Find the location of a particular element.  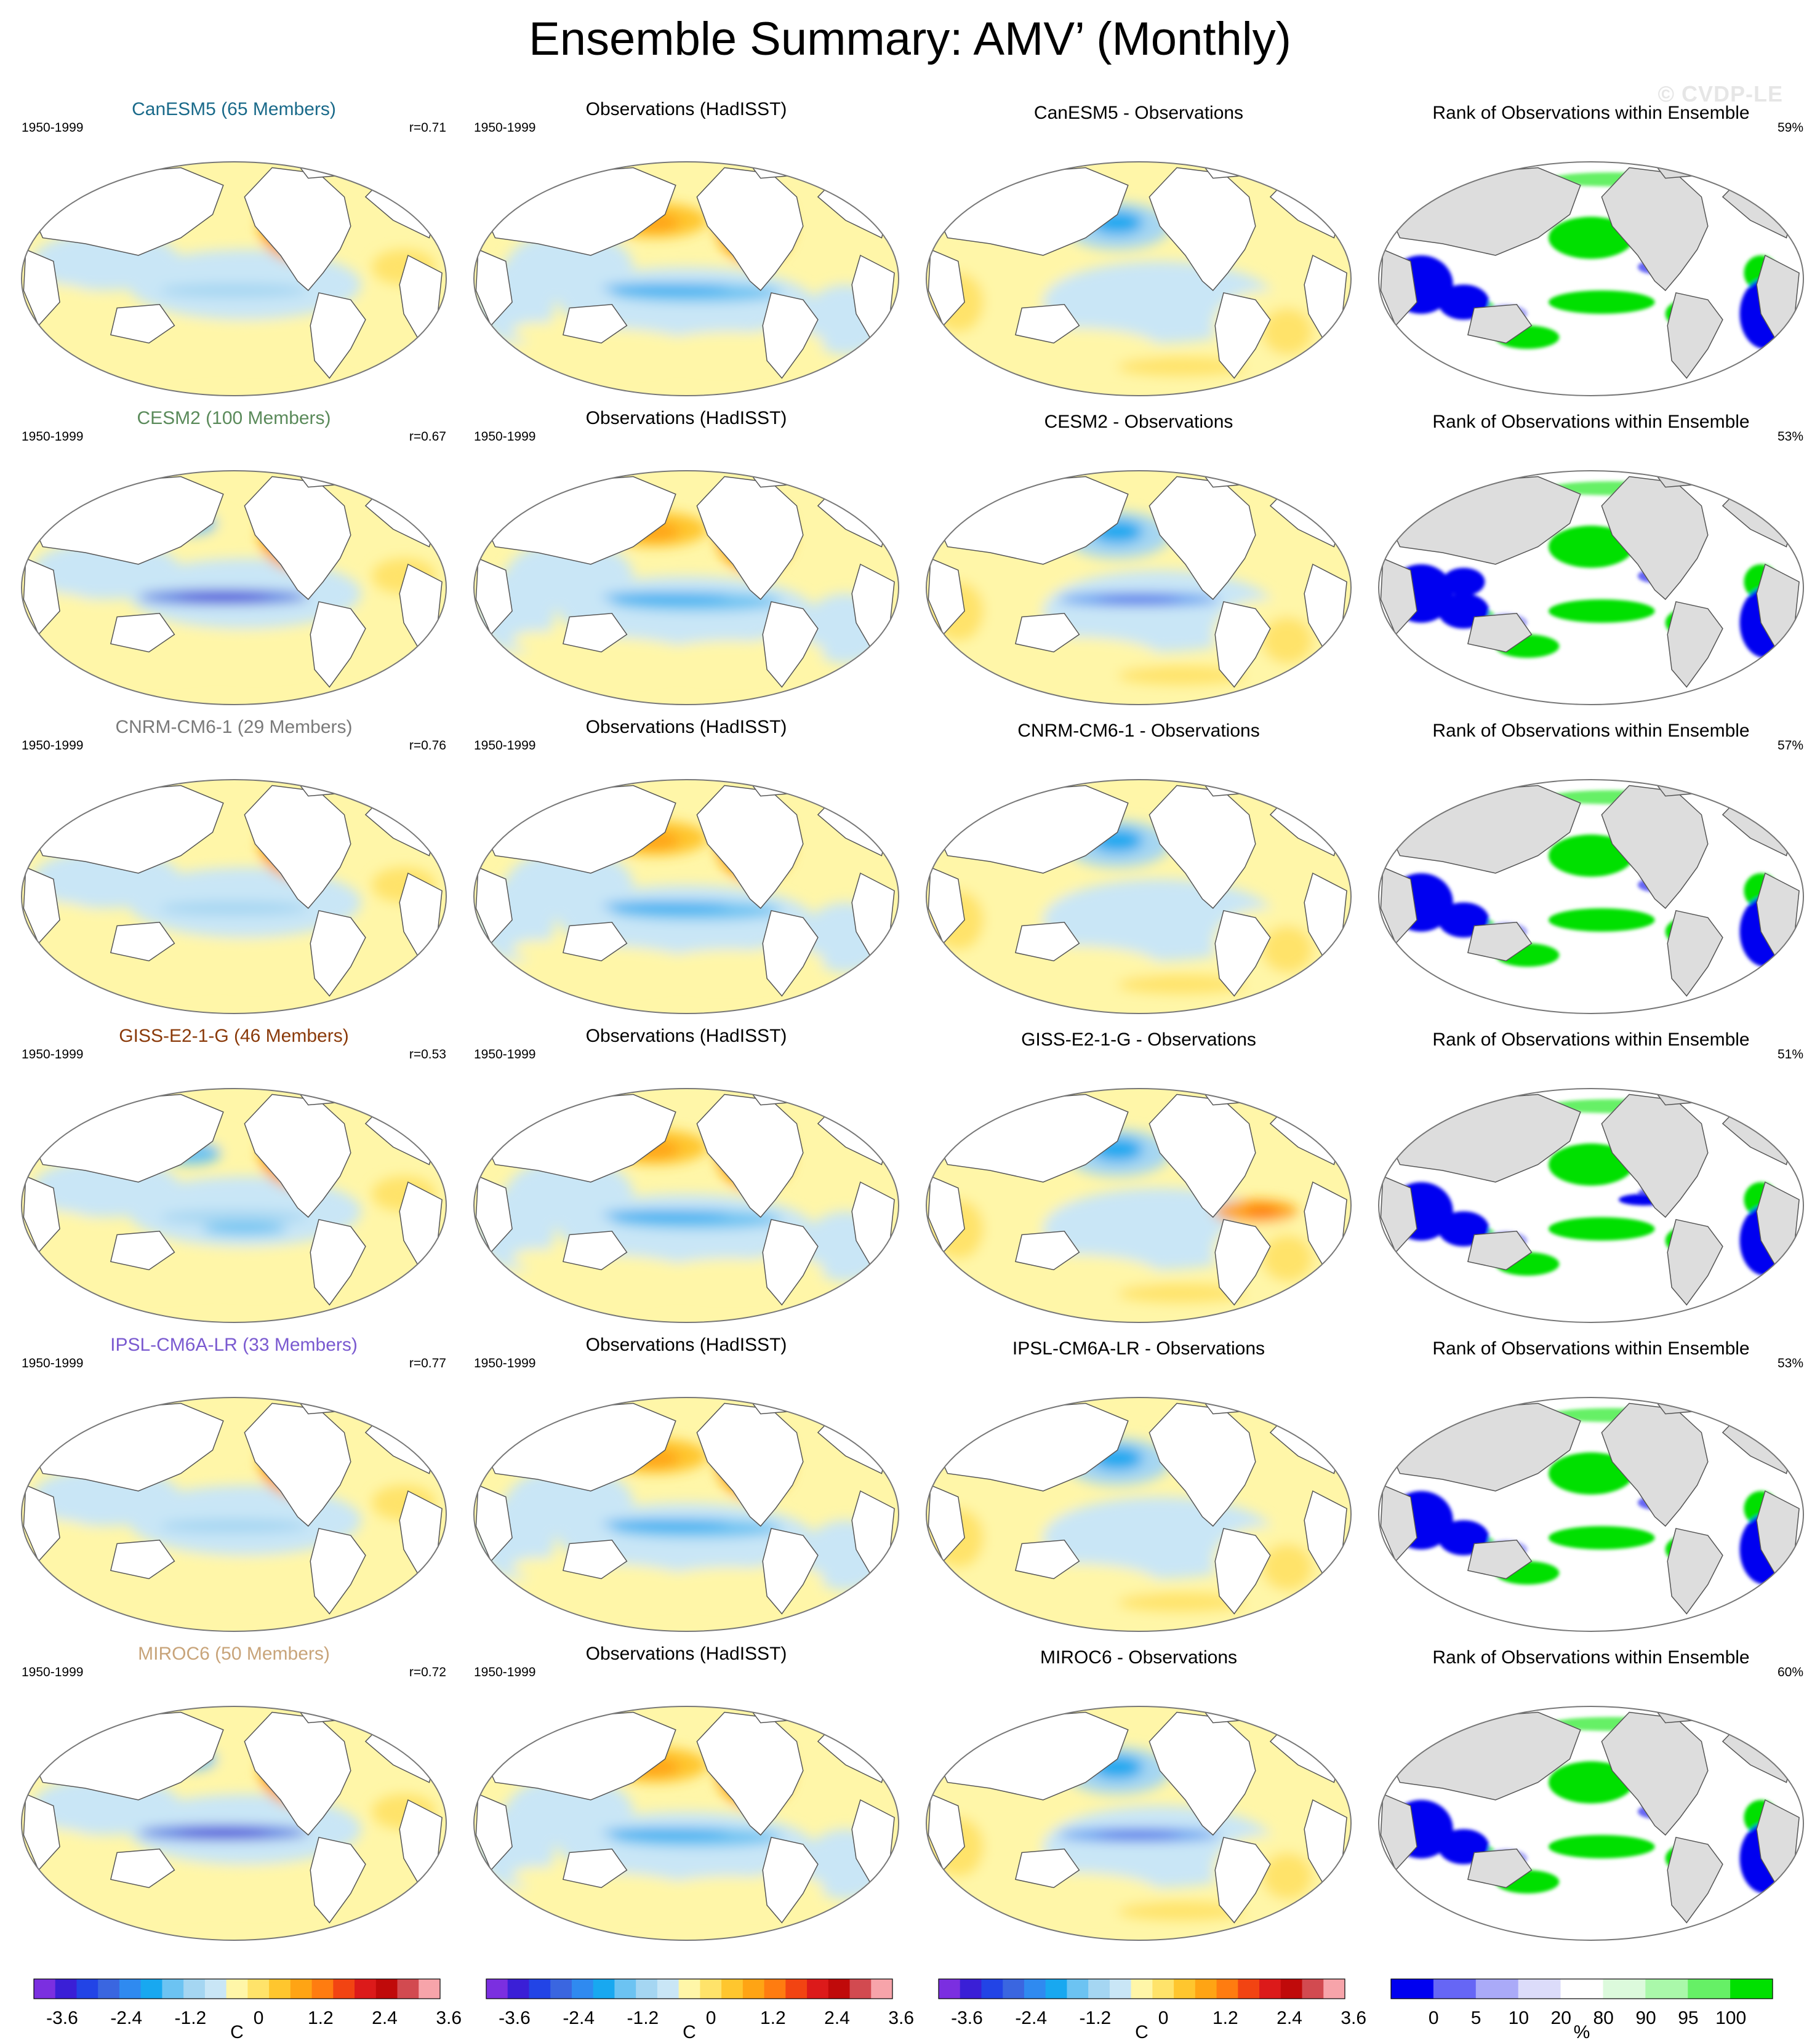

map-model is located at coordinates (234, 897).